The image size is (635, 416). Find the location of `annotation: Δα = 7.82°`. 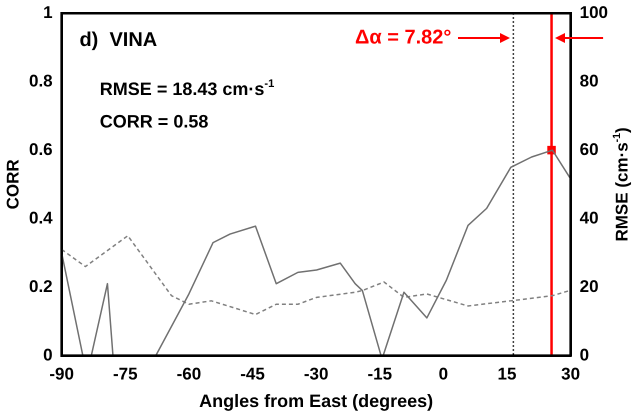

annotation: Δα = 7.82° is located at coordinates (403, 37).